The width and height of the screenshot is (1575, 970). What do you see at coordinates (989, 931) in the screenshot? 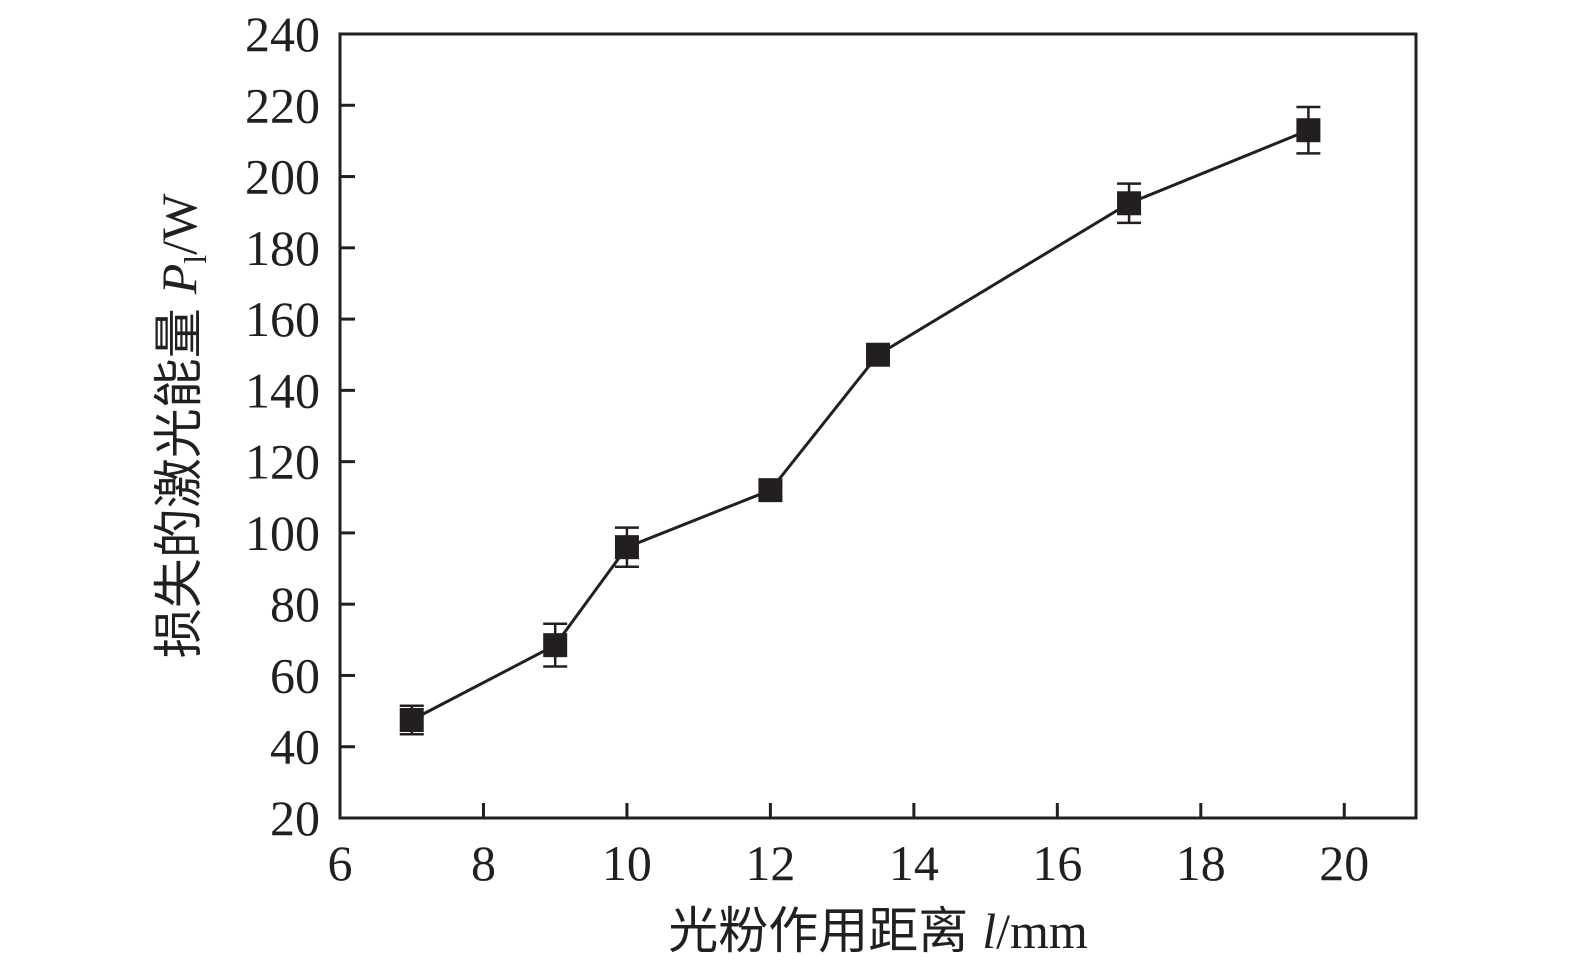
I see `x-axis-variable: l` at bounding box center [989, 931].